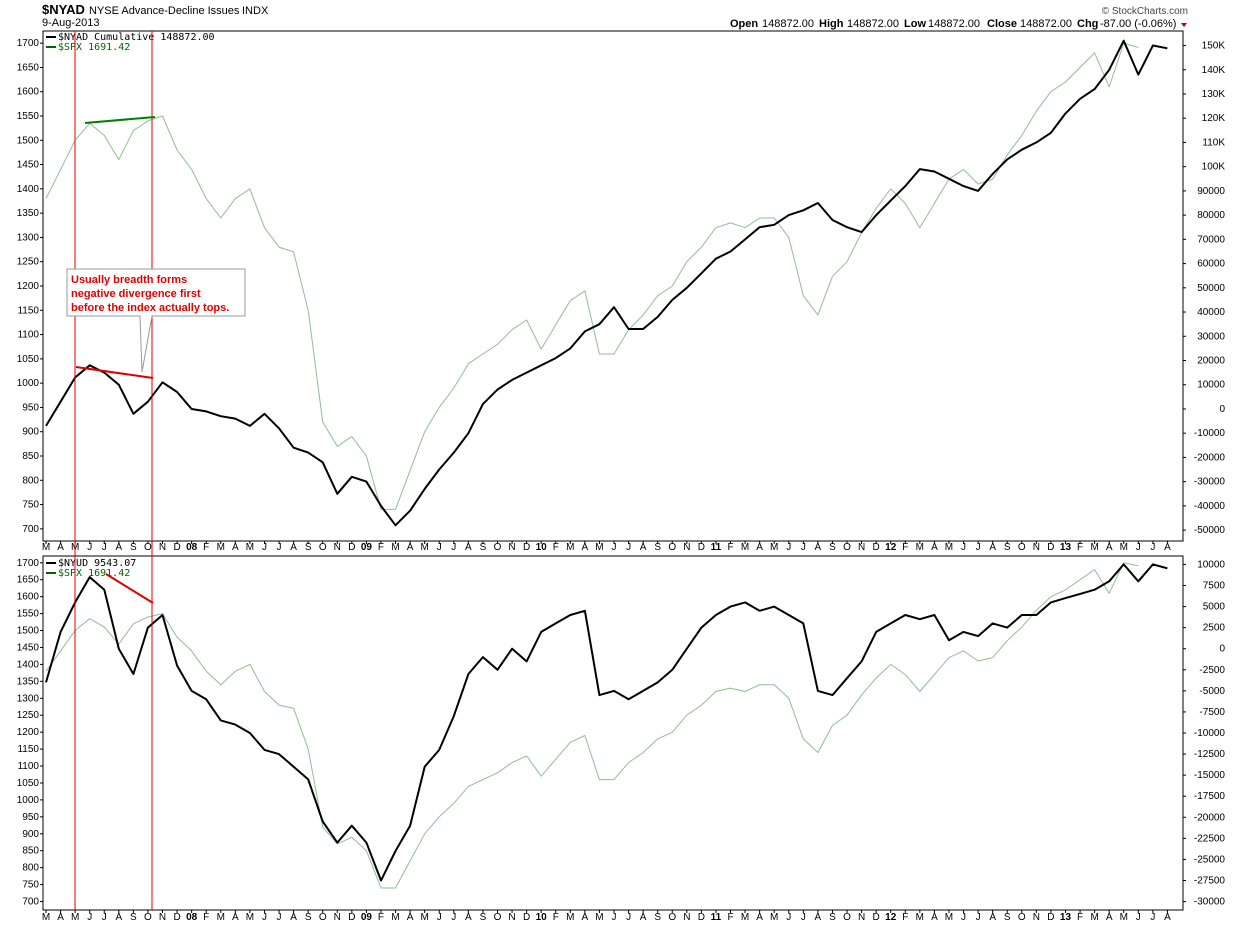 This screenshot has width=1240, height=928. I want to click on annotation-line-1: Usually breadth forms, so click(129, 280).